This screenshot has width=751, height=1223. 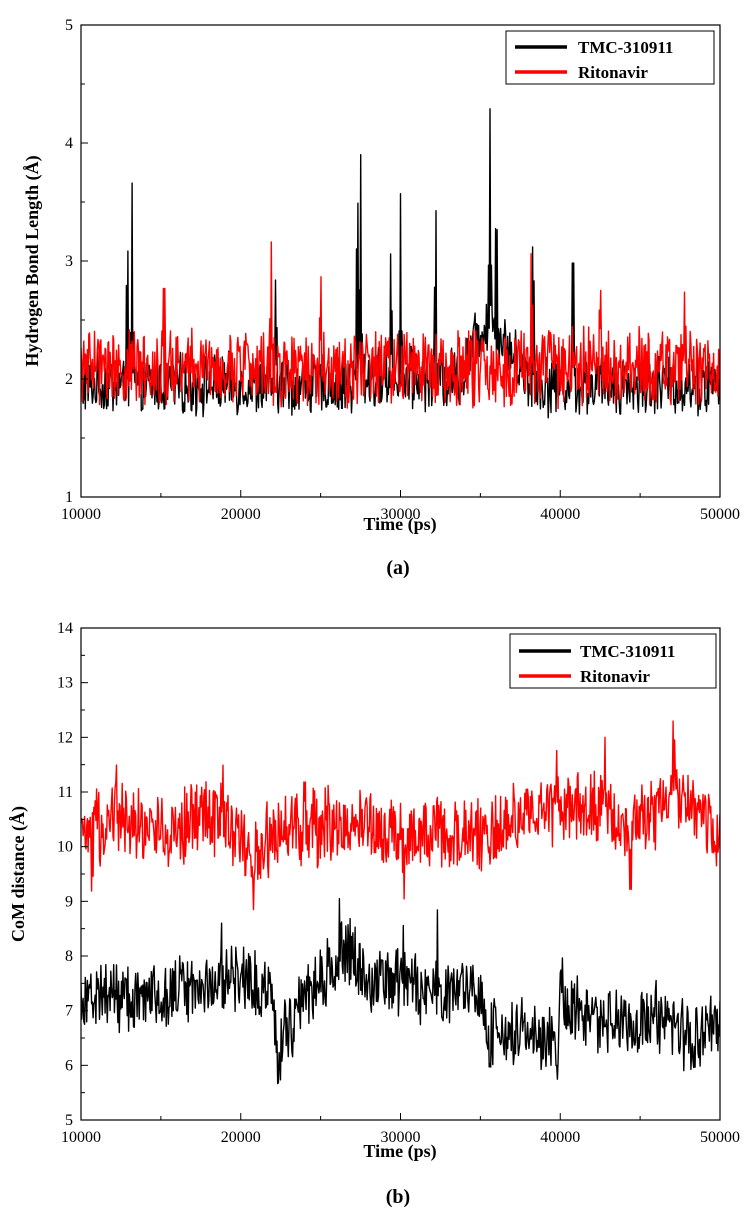 What do you see at coordinates (401, 1137) in the screenshot?
I see `panel-b-x-tick-label: 30000` at bounding box center [401, 1137].